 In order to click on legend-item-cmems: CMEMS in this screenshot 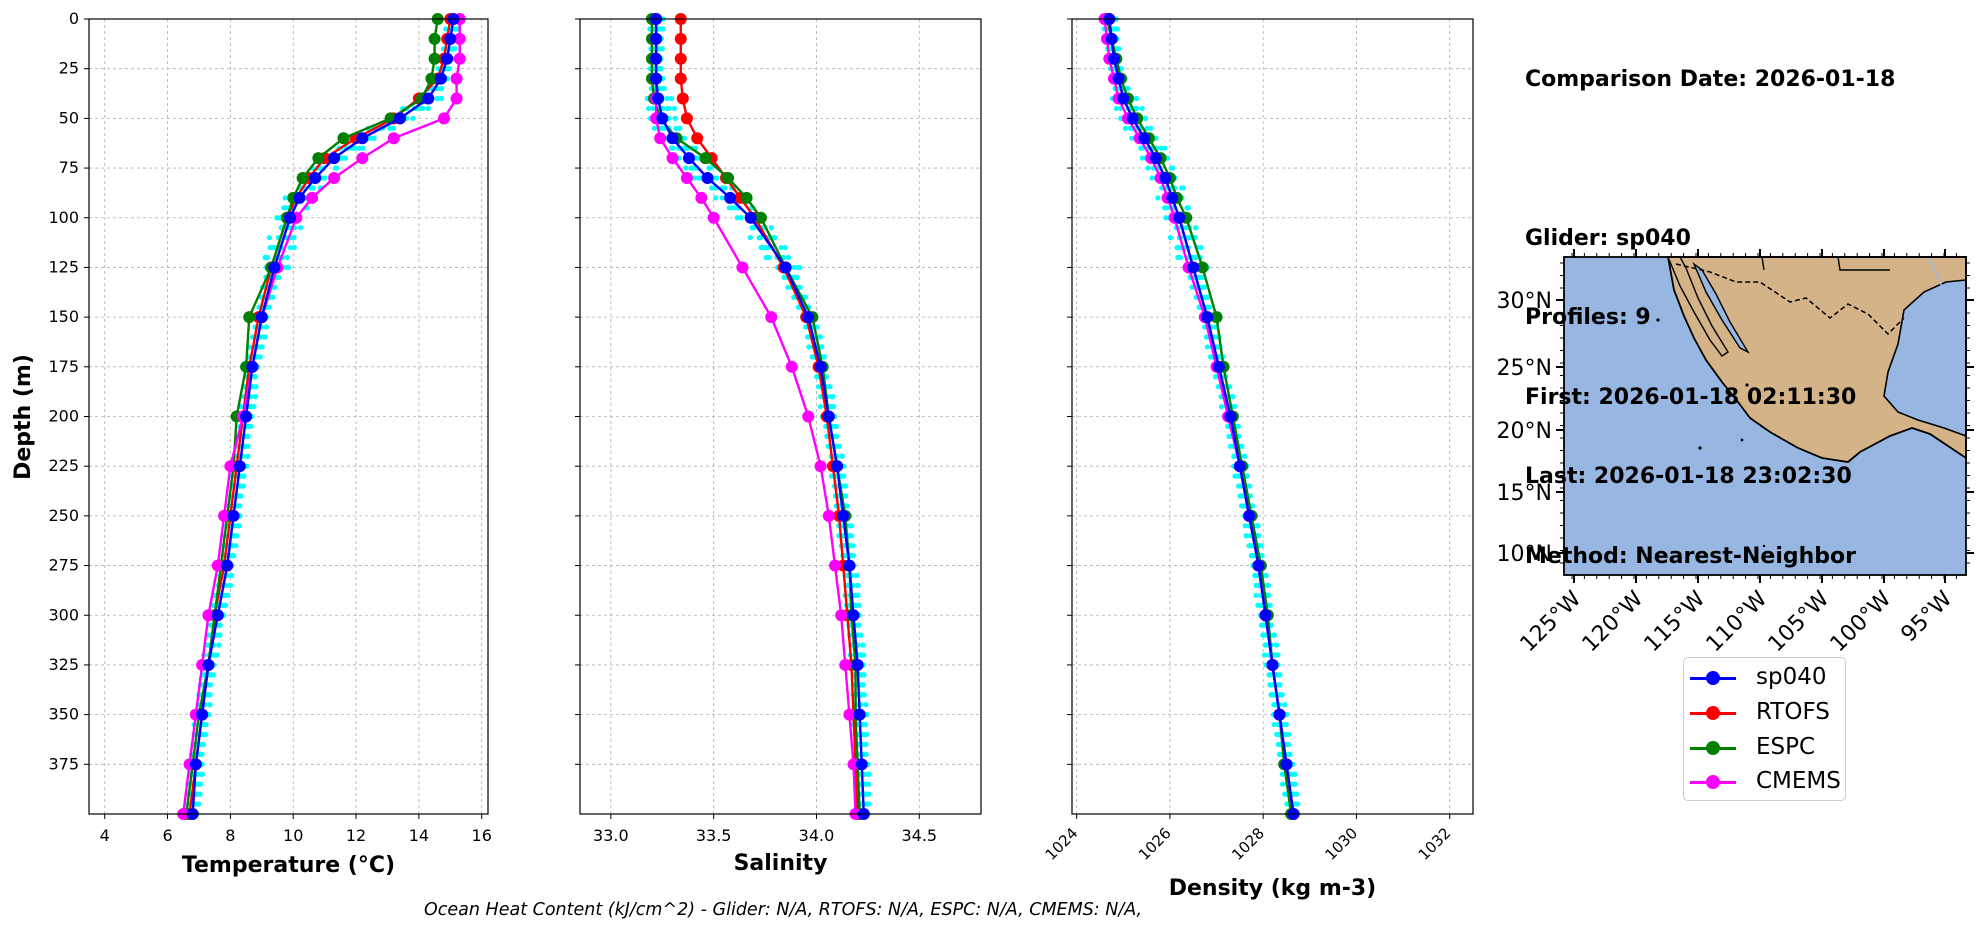, I will do `click(1764, 781)`.